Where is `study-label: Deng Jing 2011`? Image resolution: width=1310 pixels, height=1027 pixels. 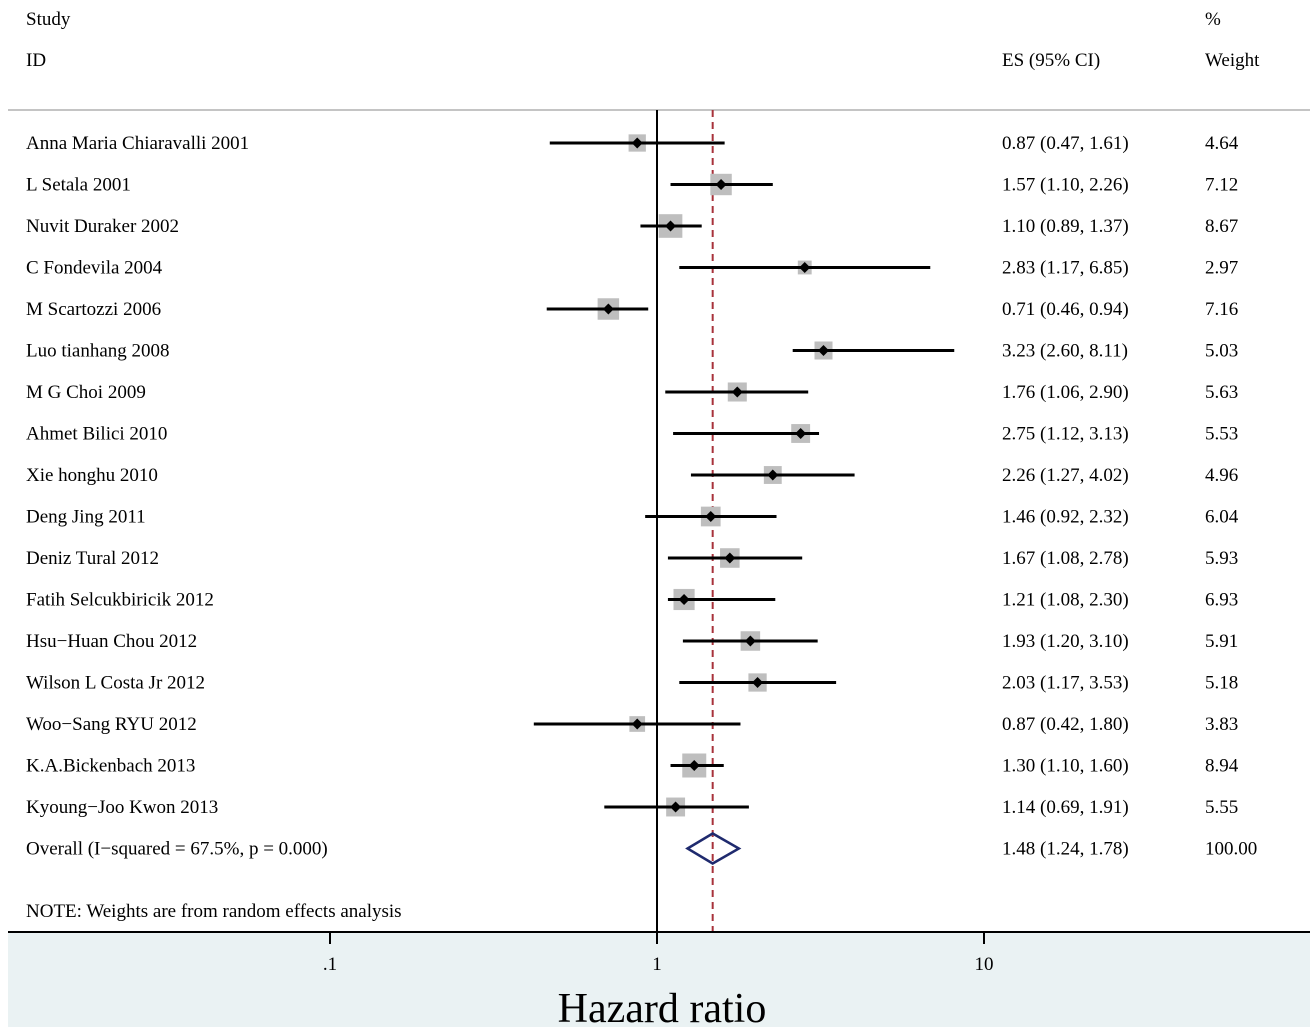 study-label: Deng Jing 2011 is located at coordinates (86, 517).